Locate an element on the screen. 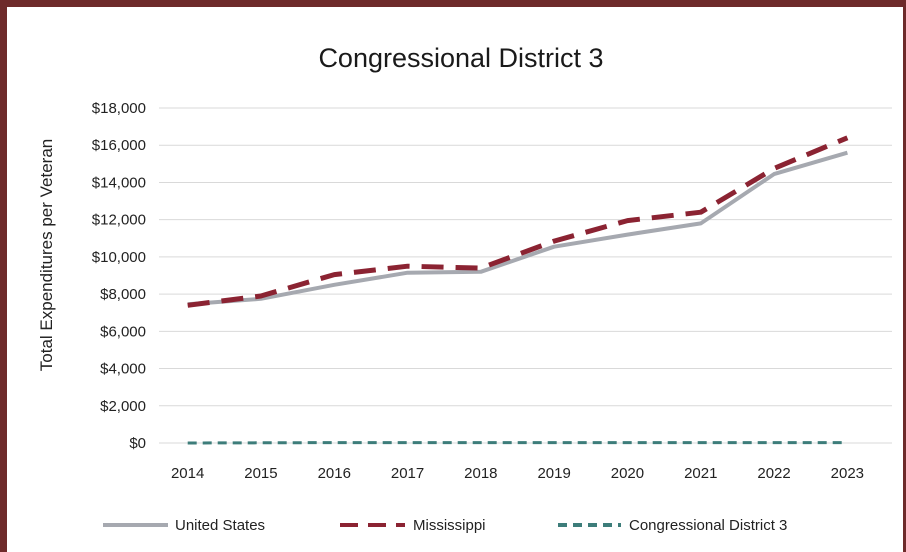  legend-label: Congressional District 3 is located at coordinates (708, 525).